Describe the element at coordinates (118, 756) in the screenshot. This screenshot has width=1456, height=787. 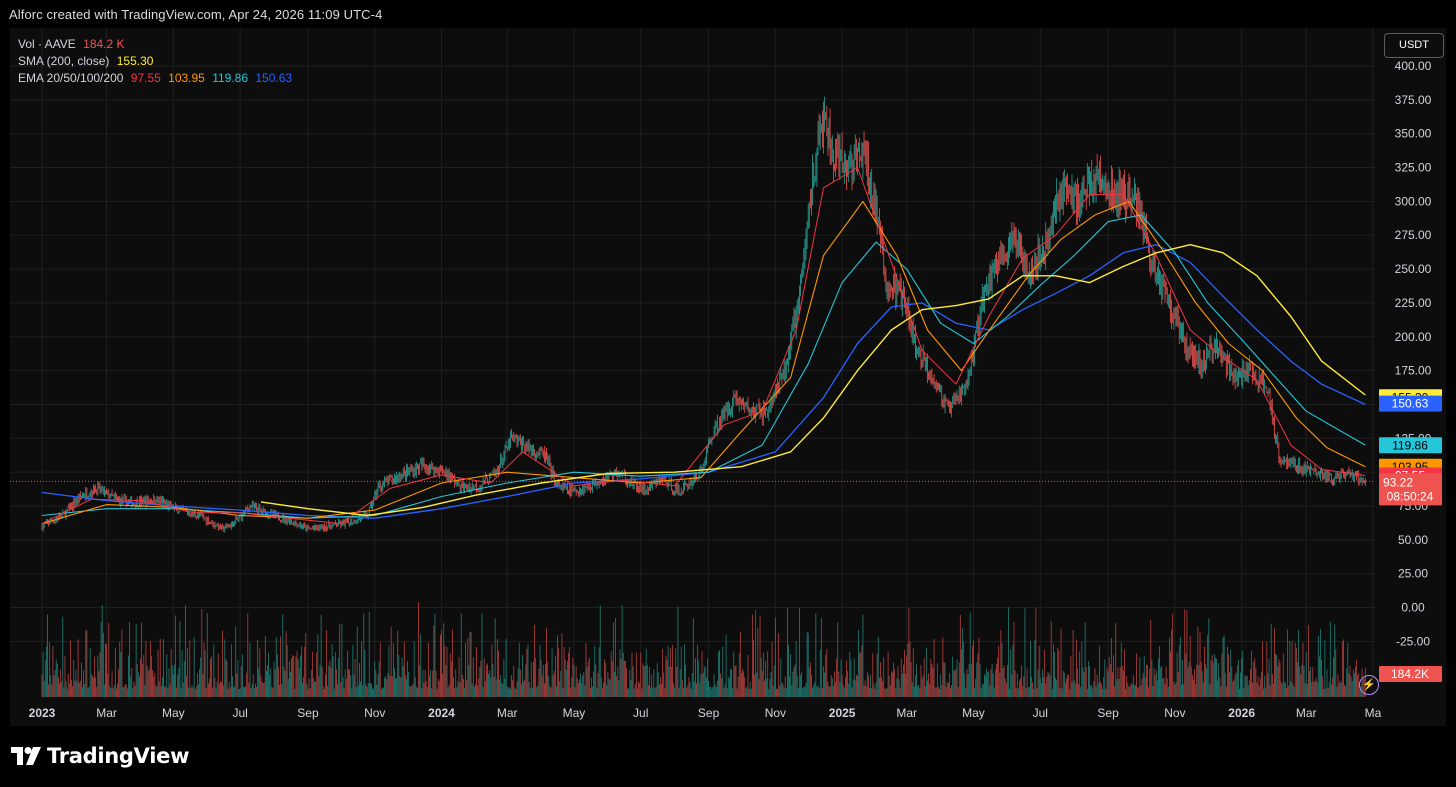
I see `brand-name: TradingView` at that location.